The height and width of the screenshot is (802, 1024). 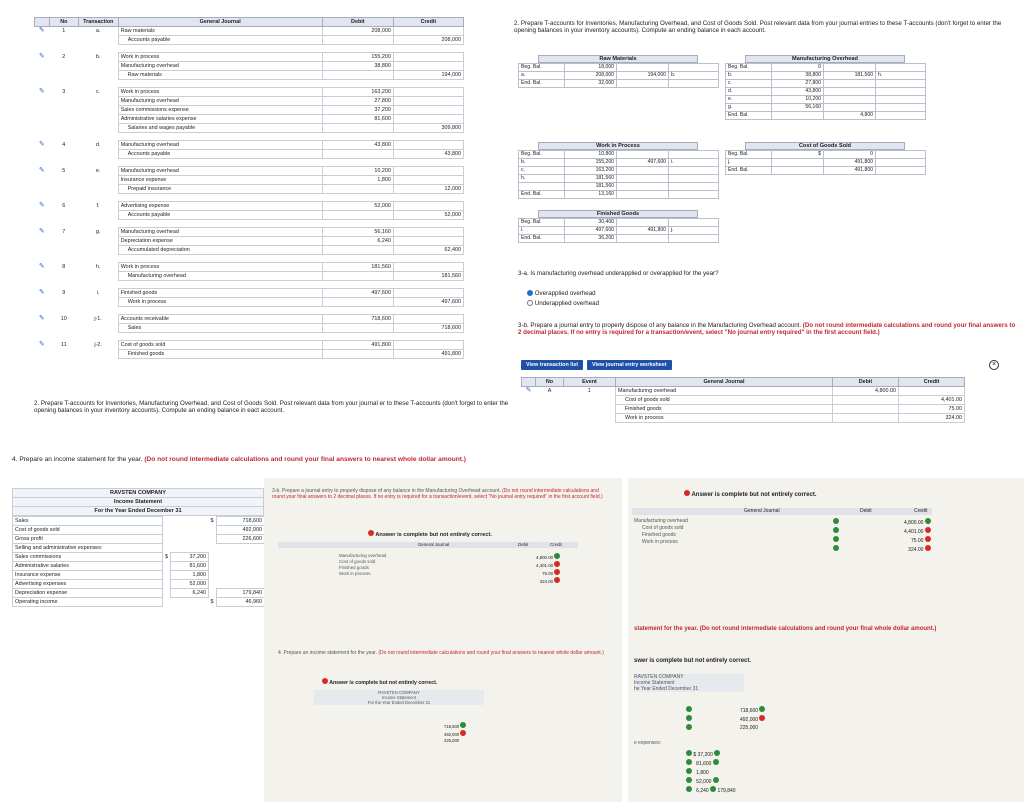 I want to click on journal-account: Prepaid insurance, so click(x=220, y=189).